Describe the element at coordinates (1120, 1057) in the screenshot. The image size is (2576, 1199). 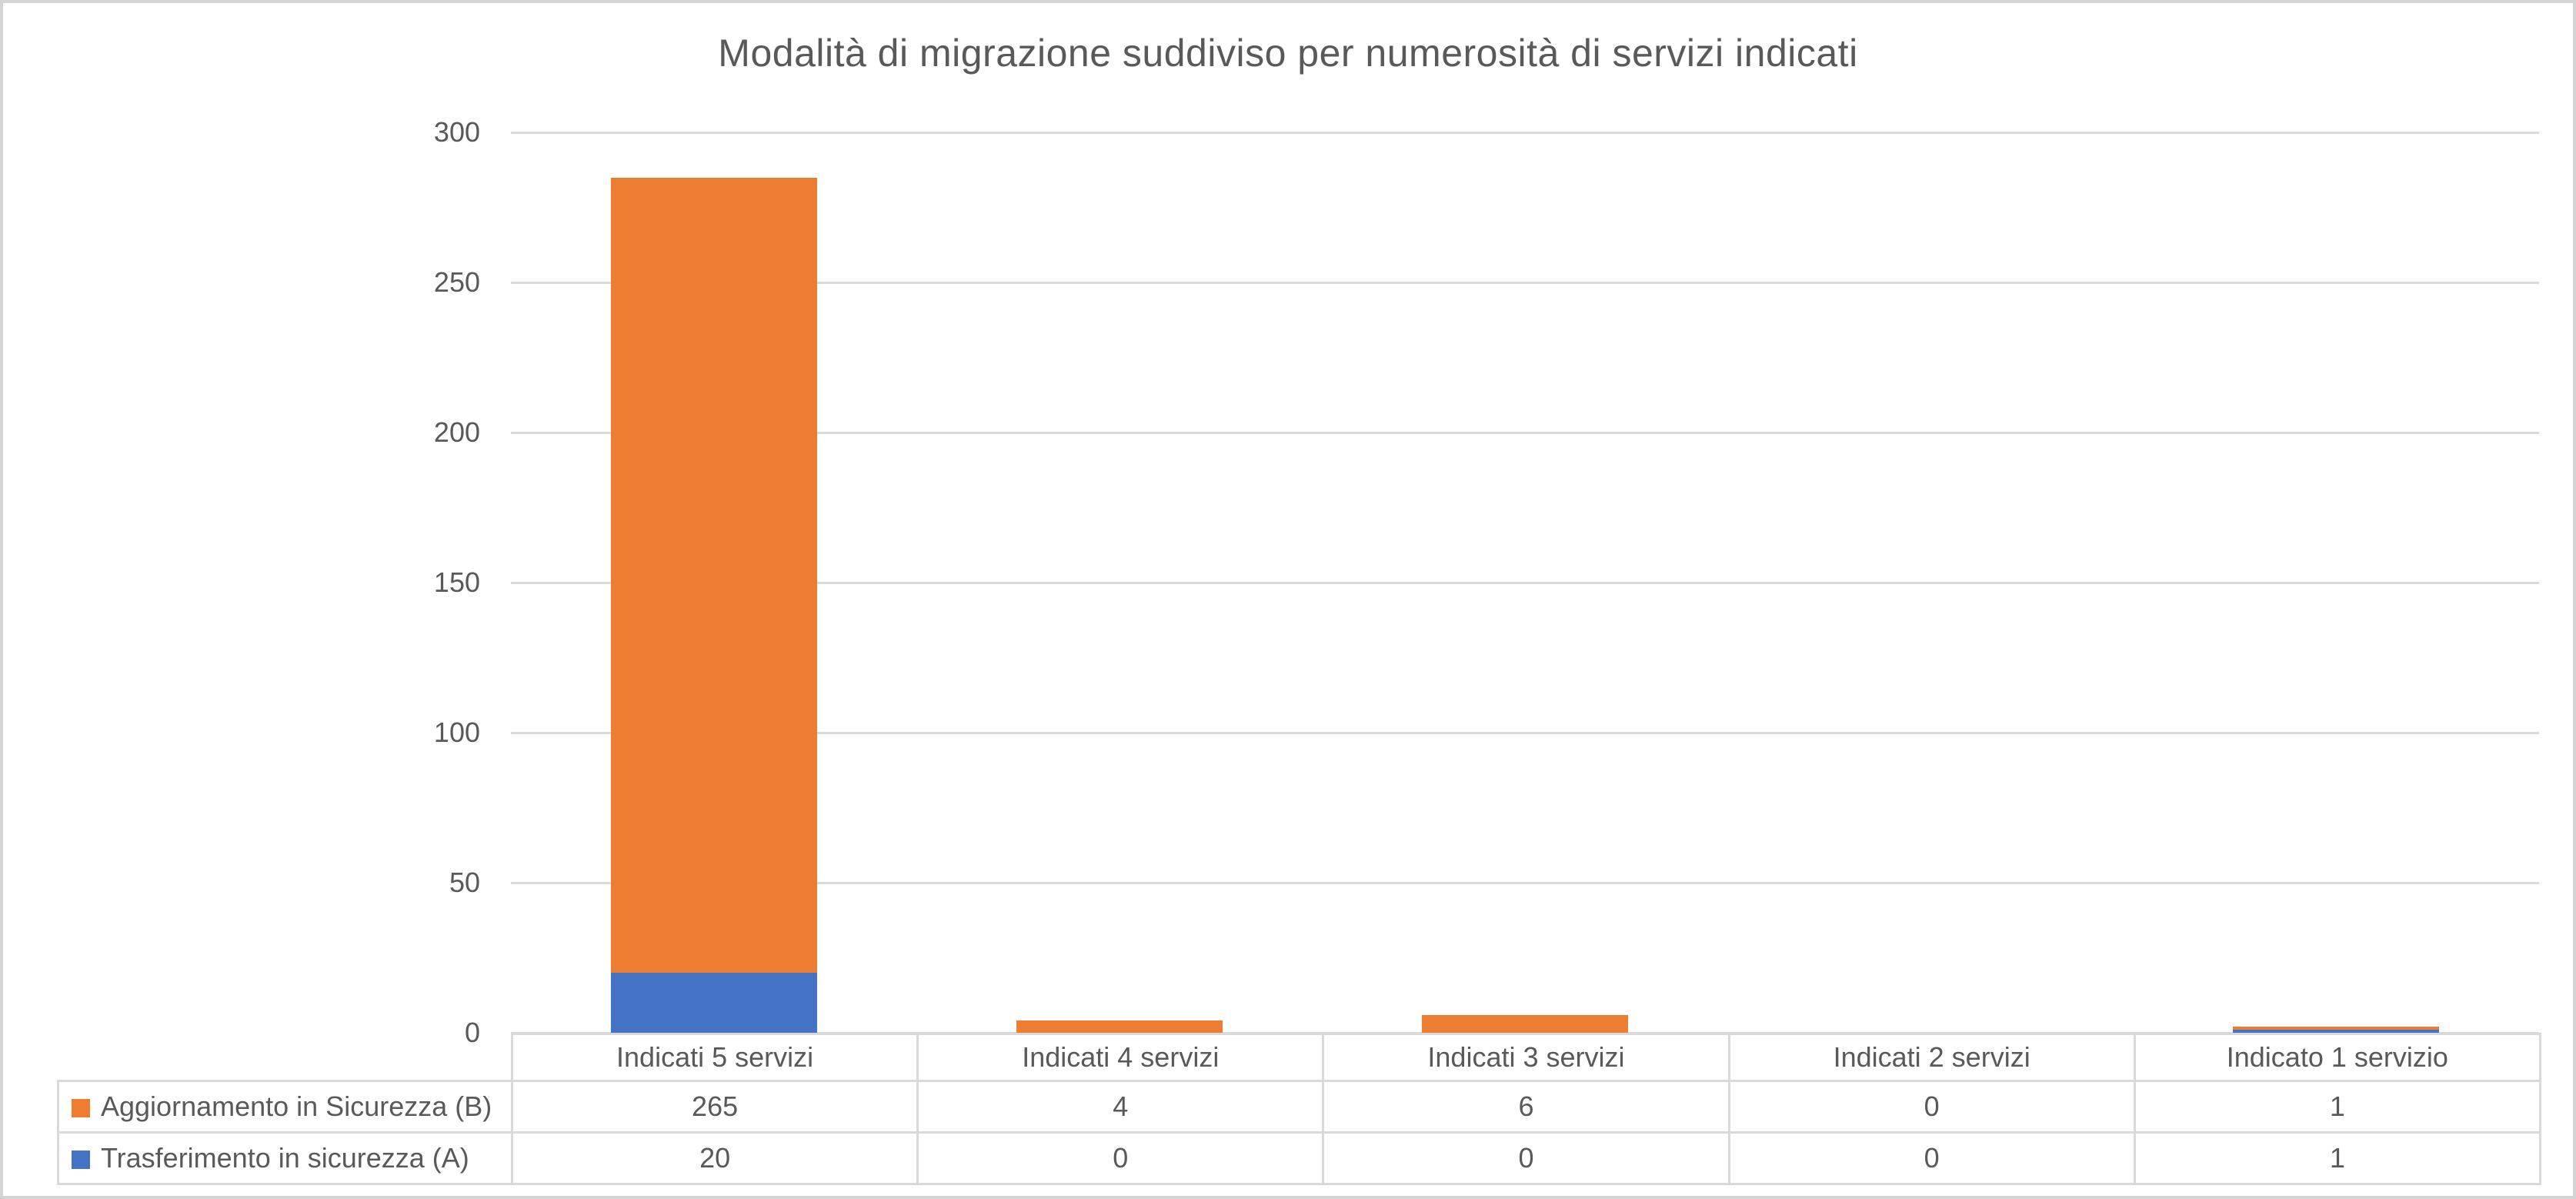
I see `table-category-header: Indicati 4 servizi` at that location.